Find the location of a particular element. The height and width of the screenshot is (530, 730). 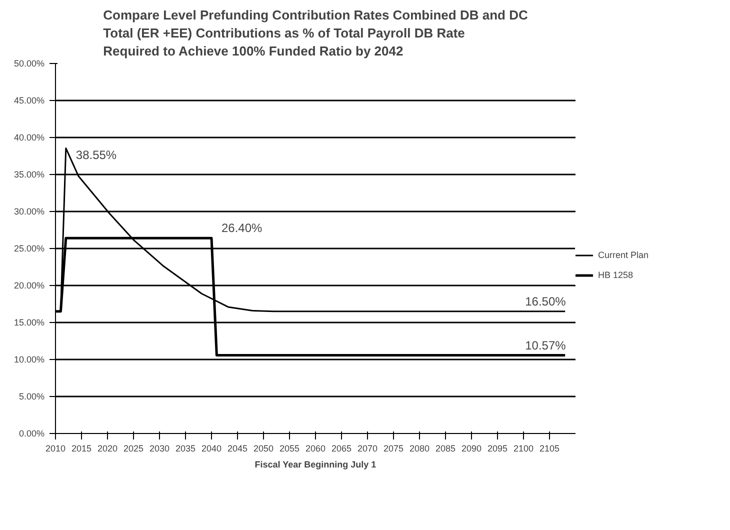

y-tick-label: 30.00% is located at coordinates (29, 211).